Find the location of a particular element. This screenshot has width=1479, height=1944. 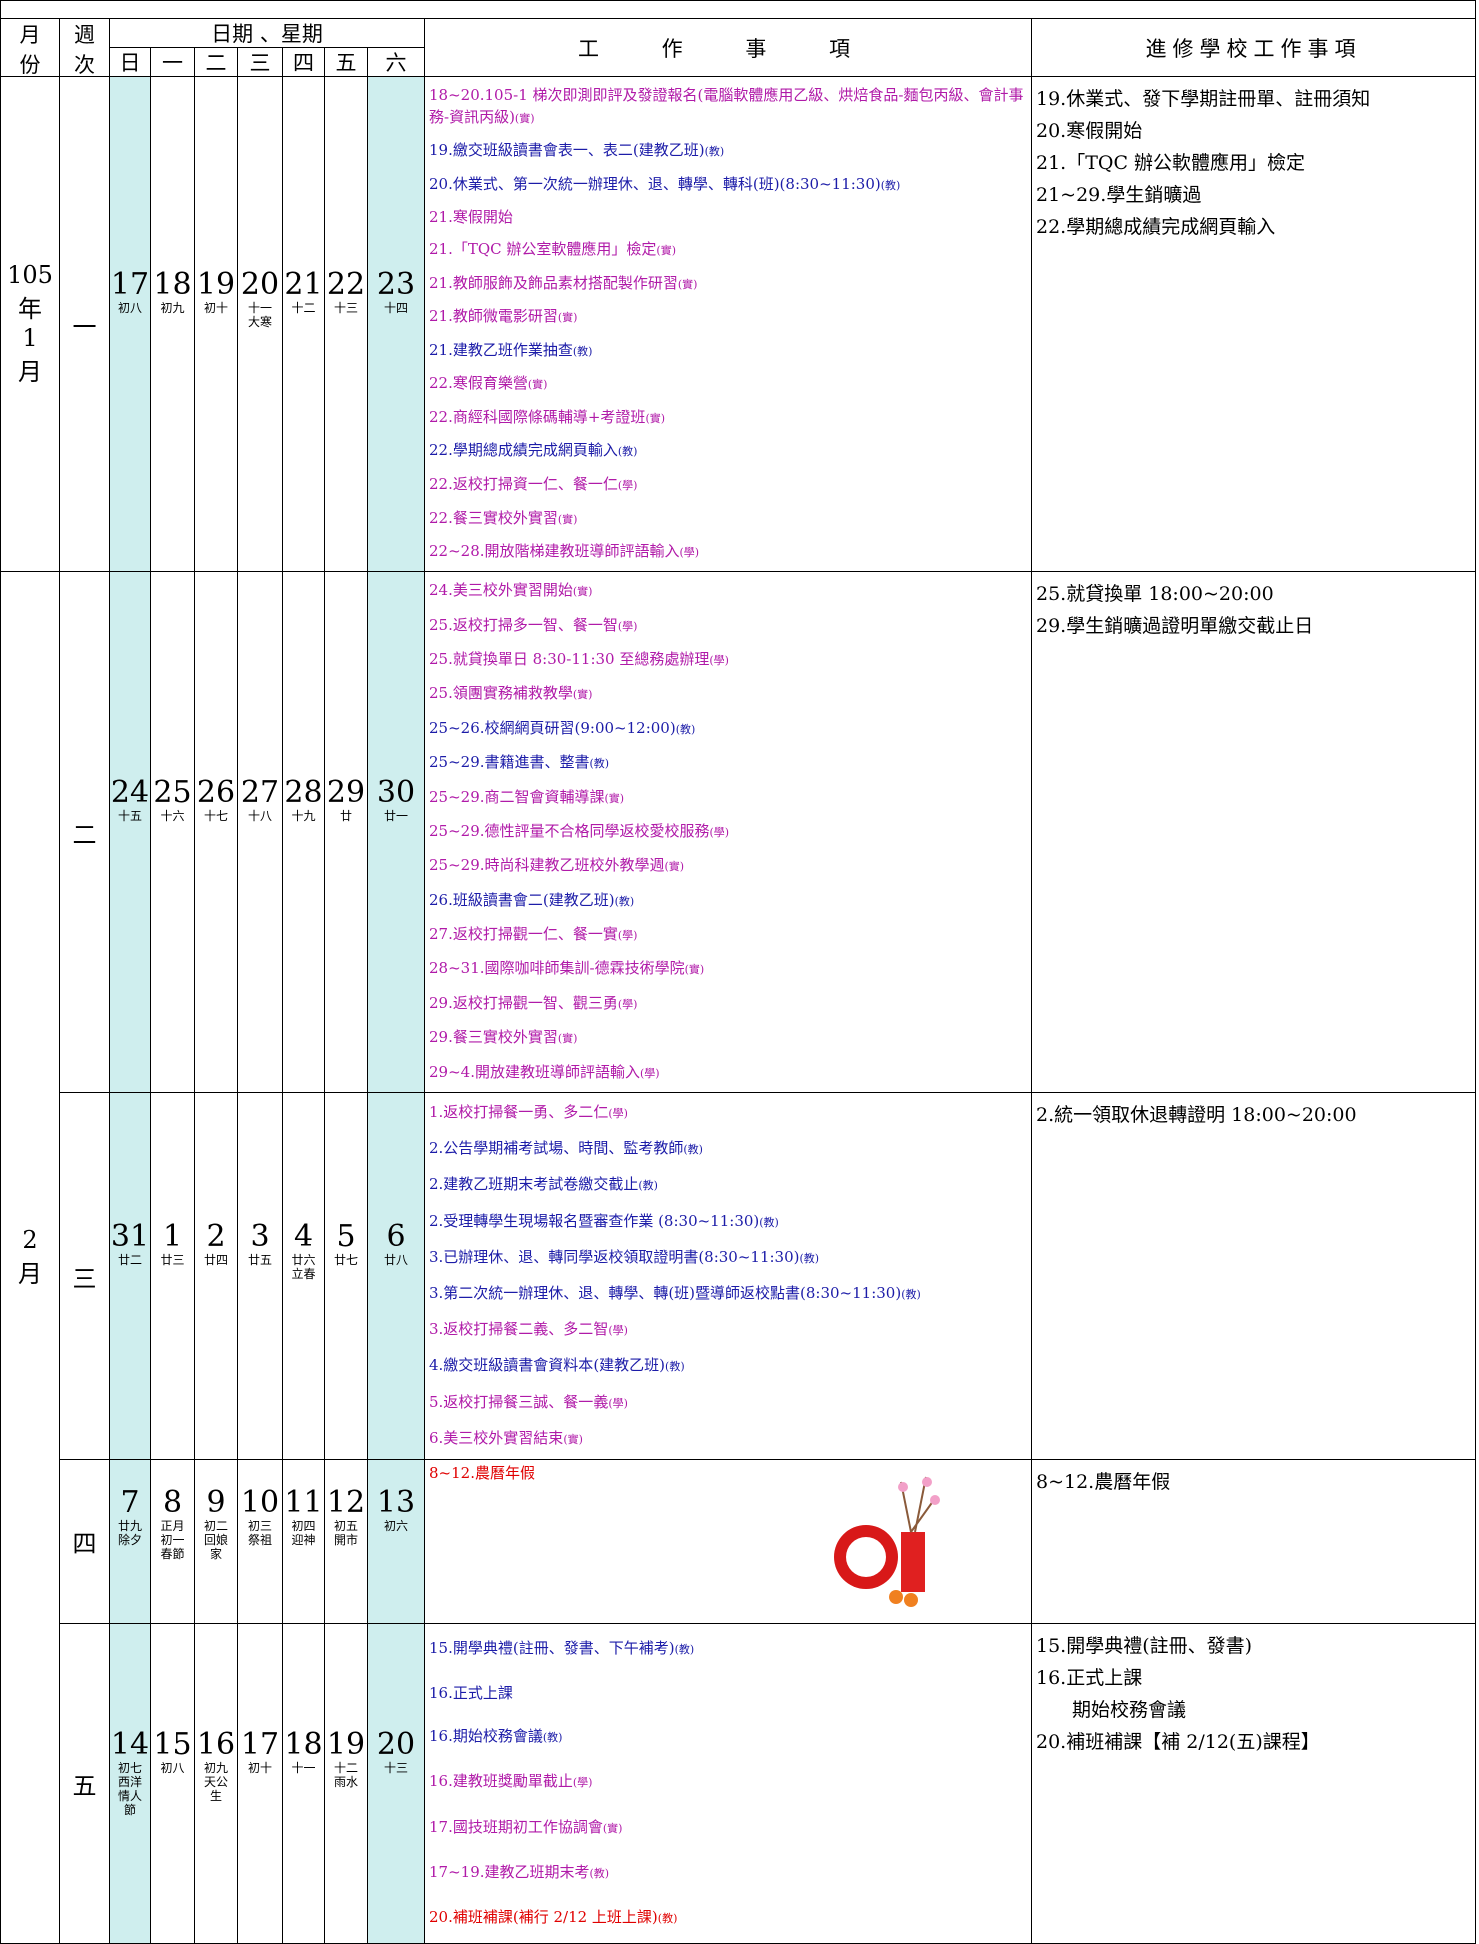

work-text: 24.美三校外實習開始 is located at coordinates (501, 590).